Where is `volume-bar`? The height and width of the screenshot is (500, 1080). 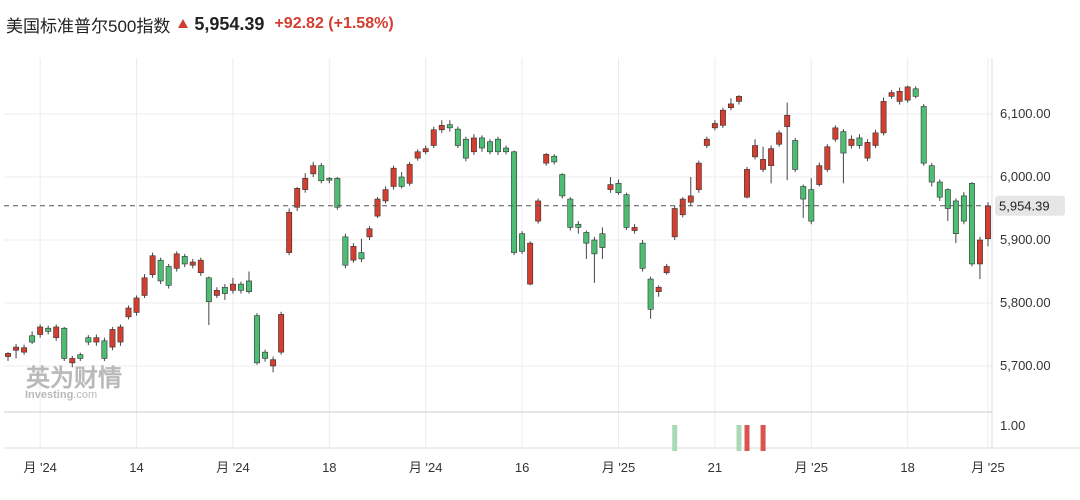
volume-bar is located at coordinates (763, 438).